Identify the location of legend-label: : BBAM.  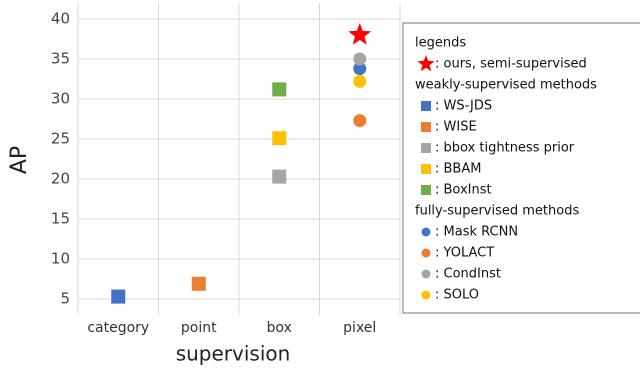
(458, 169).